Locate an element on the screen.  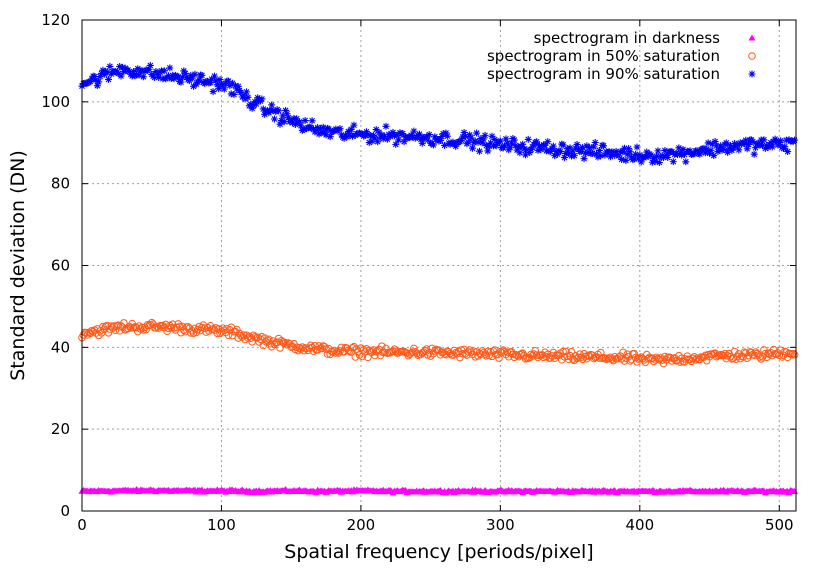
x-tick-label: 500 is located at coordinates (779, 525).